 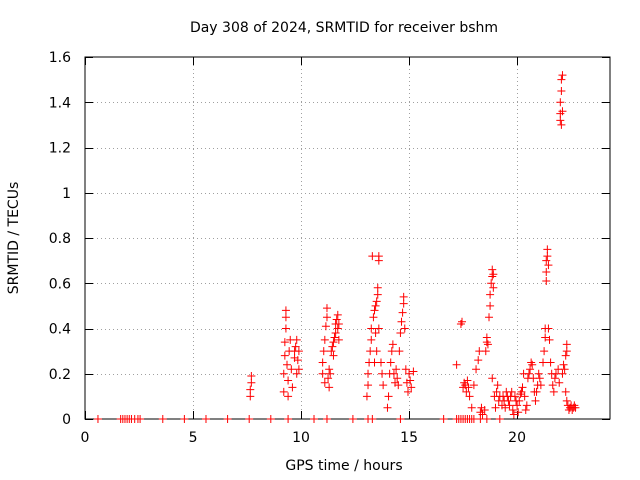 I want to click on x-tick-label: 20, so click(x=517, y=438).